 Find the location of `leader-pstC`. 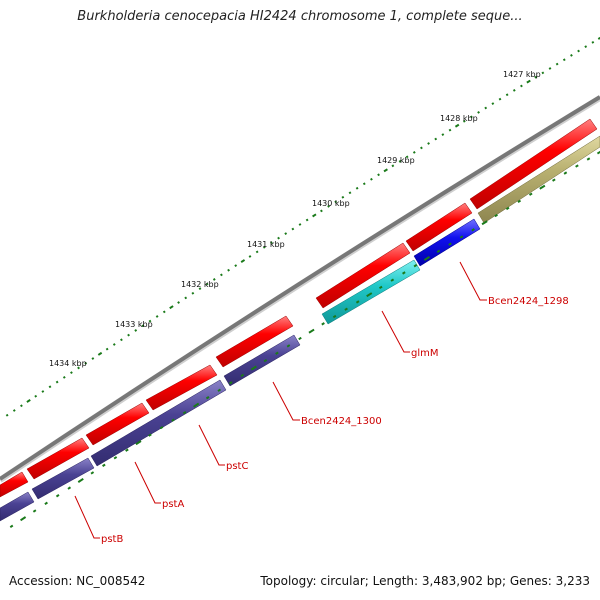

leader-pstC is located at coordinates (211, 445).